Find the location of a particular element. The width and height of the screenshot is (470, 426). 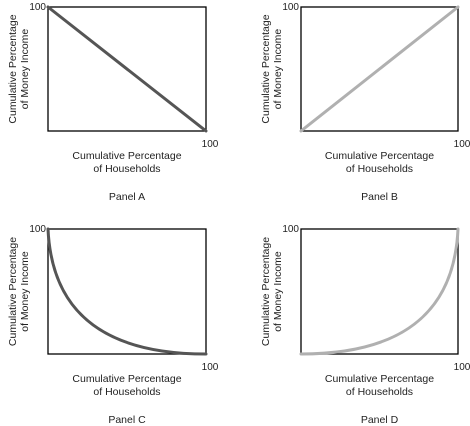

panel-label: Panel B is located at coordinates (379, 197).